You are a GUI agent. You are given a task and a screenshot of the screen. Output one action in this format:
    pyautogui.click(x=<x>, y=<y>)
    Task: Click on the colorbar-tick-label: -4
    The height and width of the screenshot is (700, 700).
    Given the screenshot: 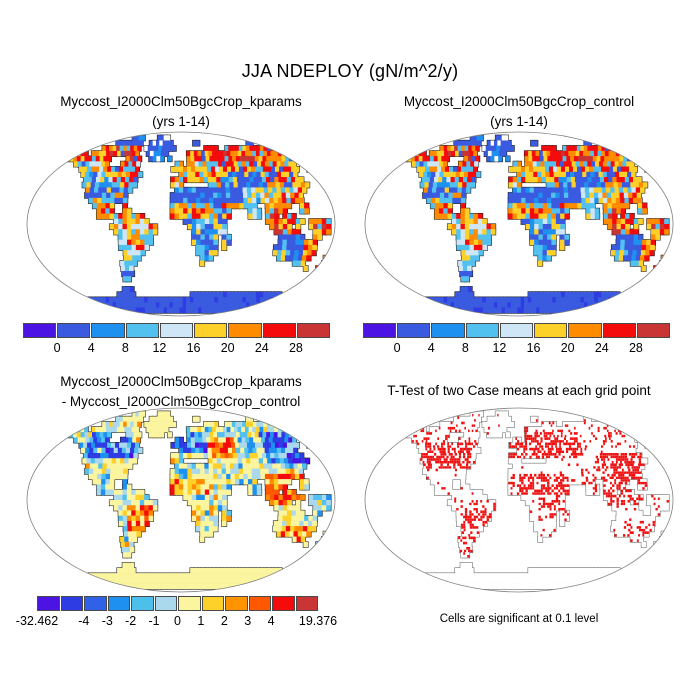 What is the action you would take?
    pyautogui.click(x=84, y=621)
    